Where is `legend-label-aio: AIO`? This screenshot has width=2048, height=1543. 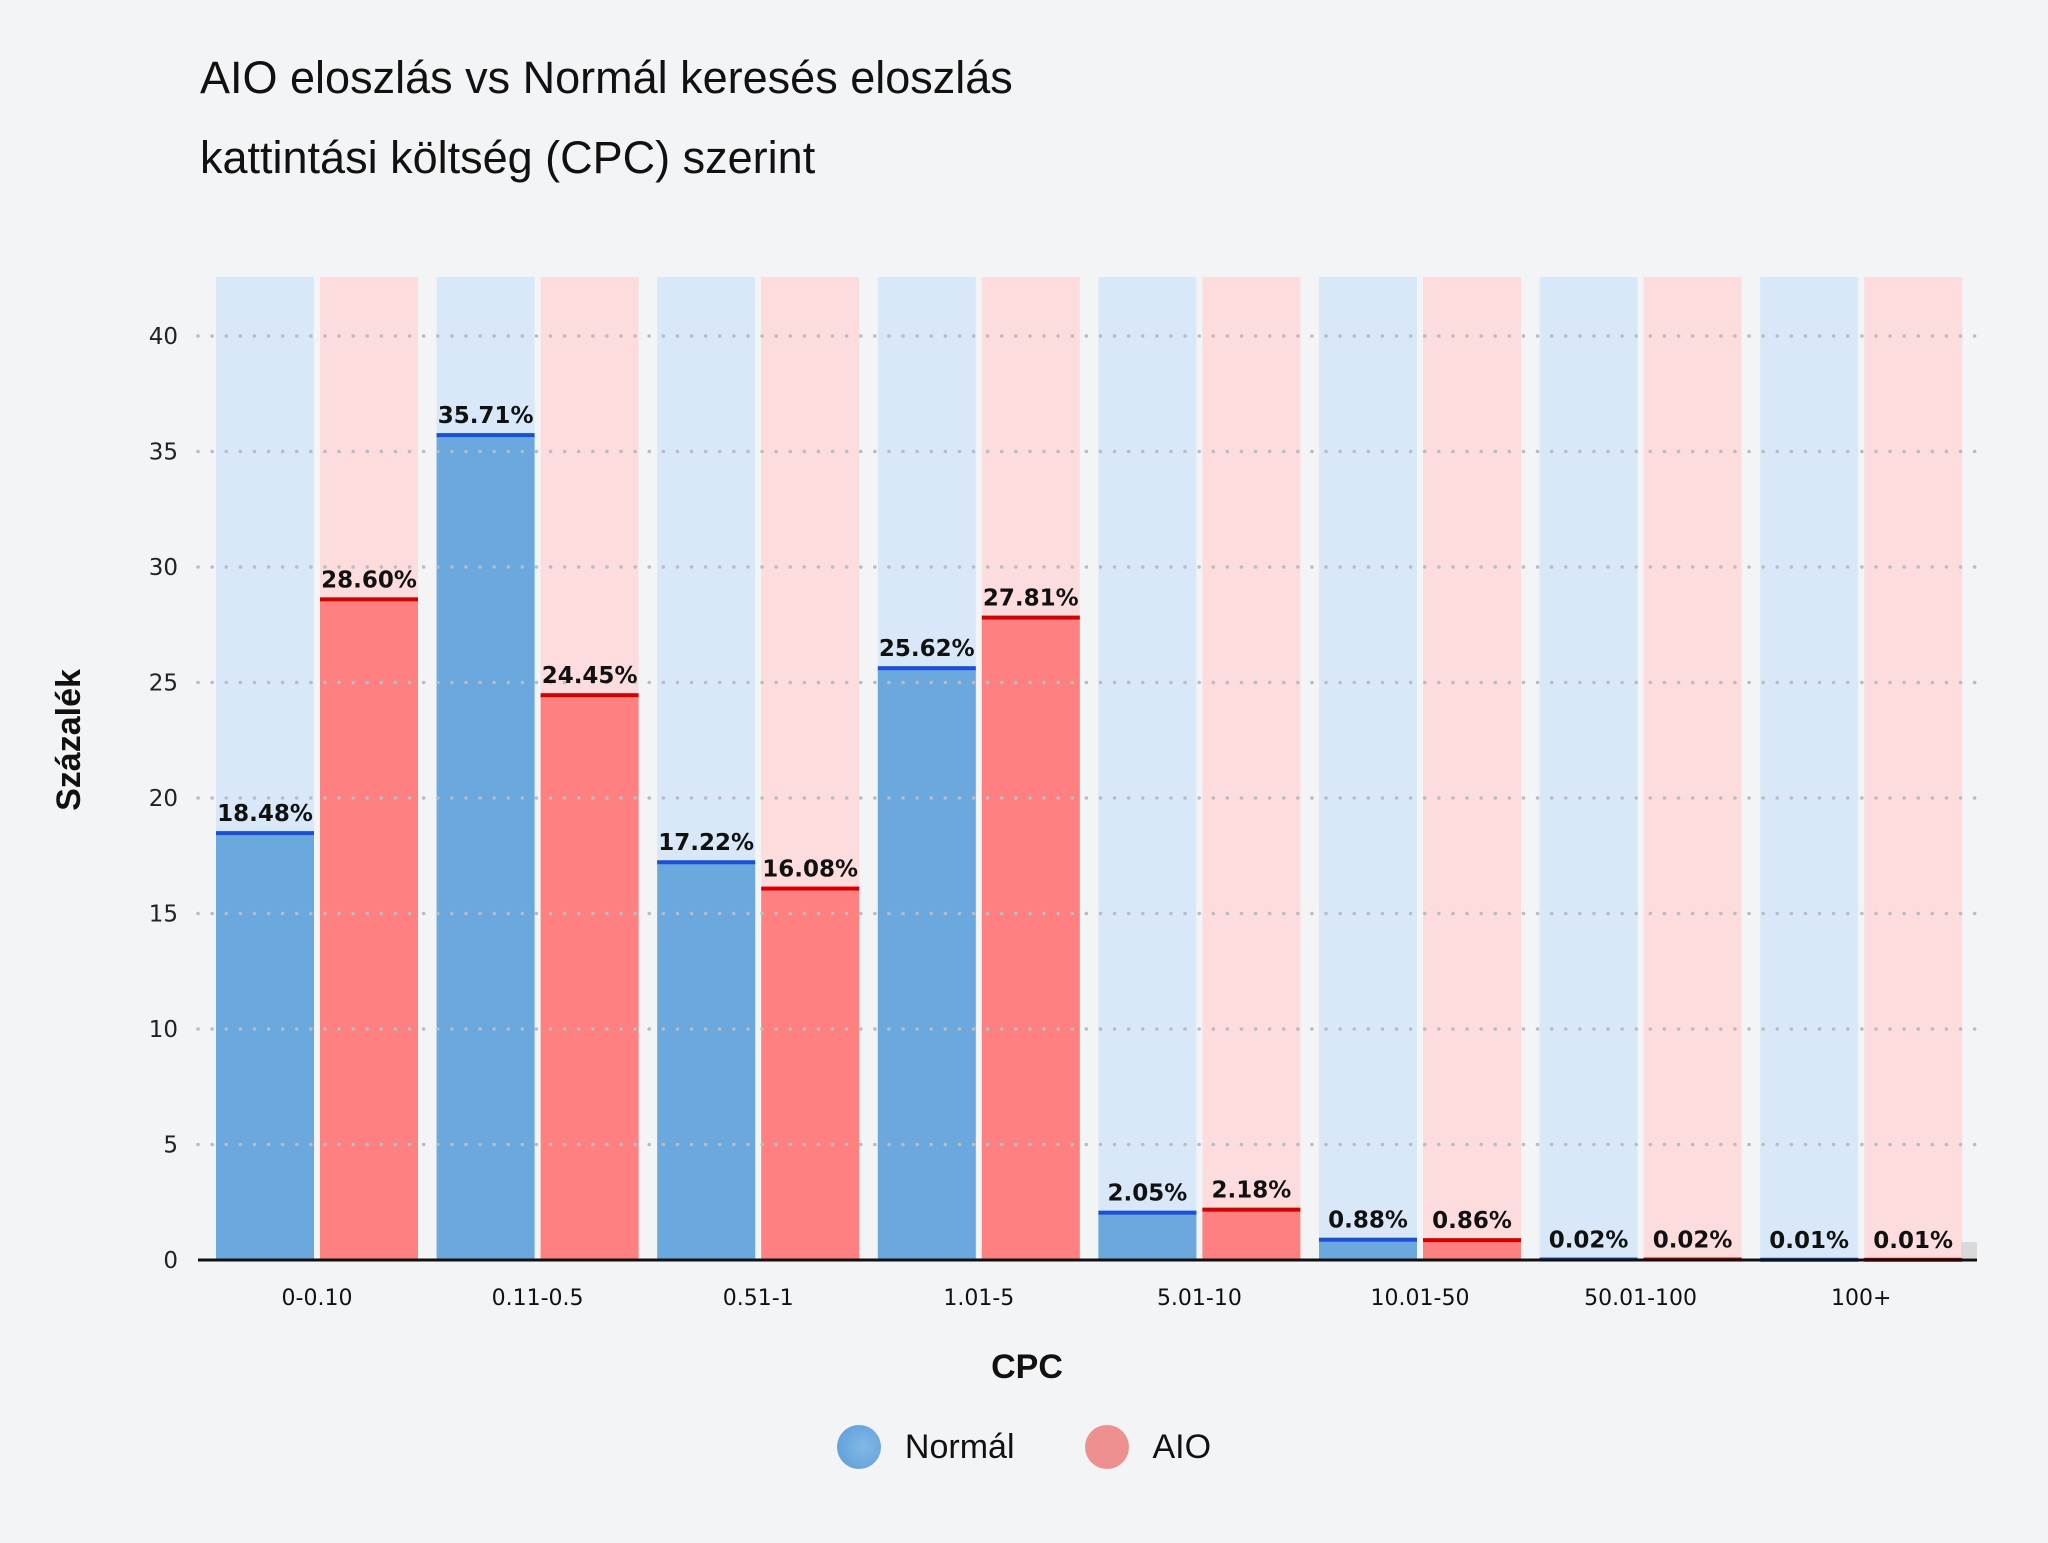 legend-label-aio: AIO is located at coordinates (1182, 1446).